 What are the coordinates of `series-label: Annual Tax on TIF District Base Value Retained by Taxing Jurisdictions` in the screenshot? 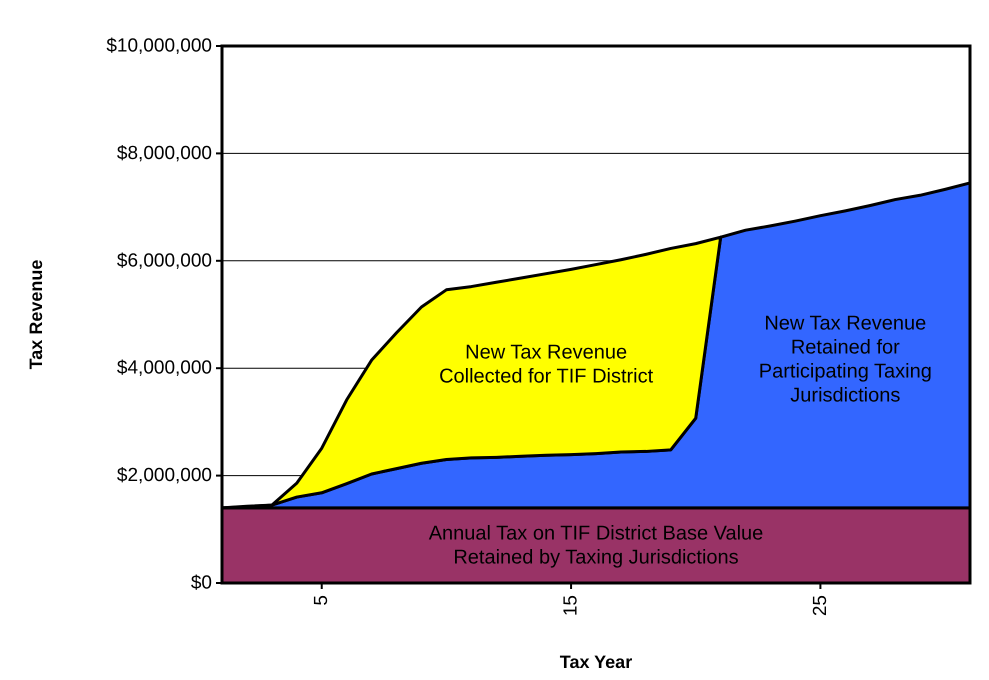 It's located at (596, 545).